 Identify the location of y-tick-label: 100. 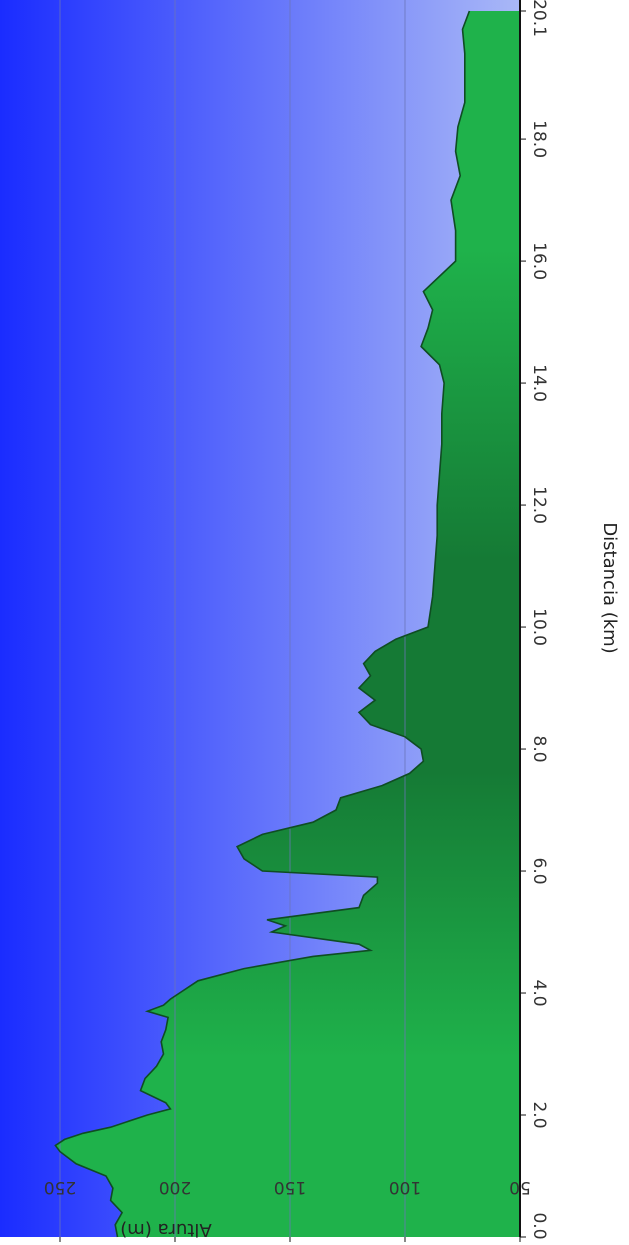
(405, 1187).